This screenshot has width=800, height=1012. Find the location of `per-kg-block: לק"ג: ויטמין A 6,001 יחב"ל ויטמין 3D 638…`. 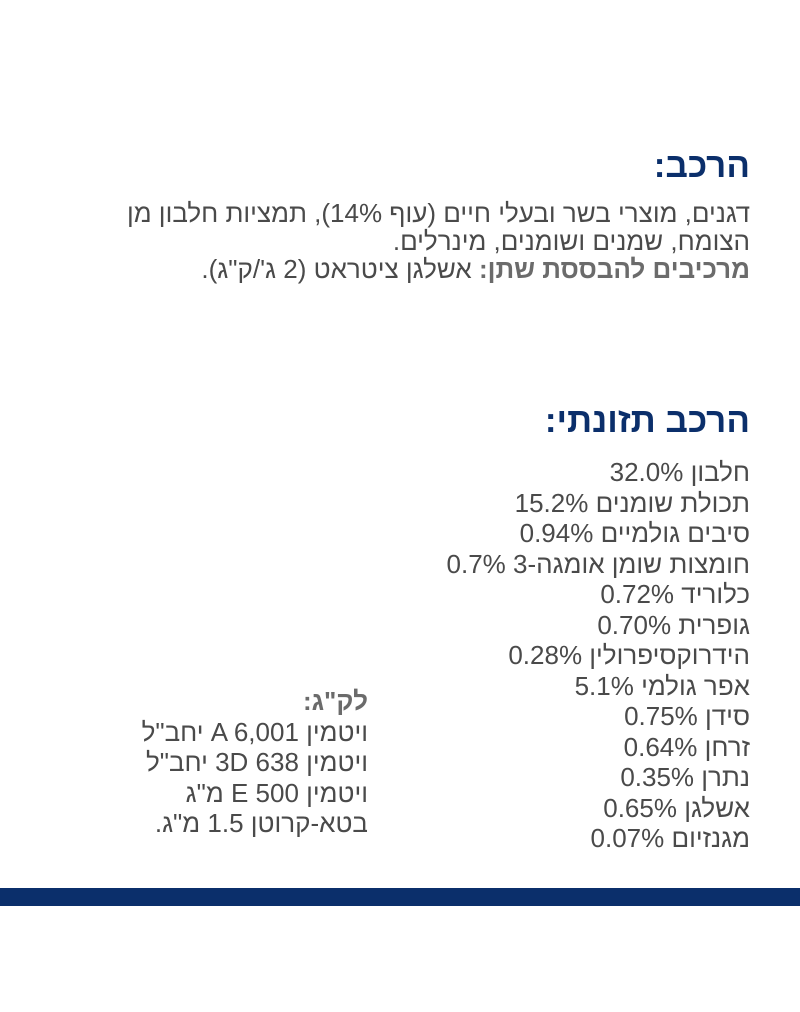

per-kg-block: לק"ג: ויטמין A 6,001 יחב"ל ויטמין 3D 638… is located at coordinates (243, 762).